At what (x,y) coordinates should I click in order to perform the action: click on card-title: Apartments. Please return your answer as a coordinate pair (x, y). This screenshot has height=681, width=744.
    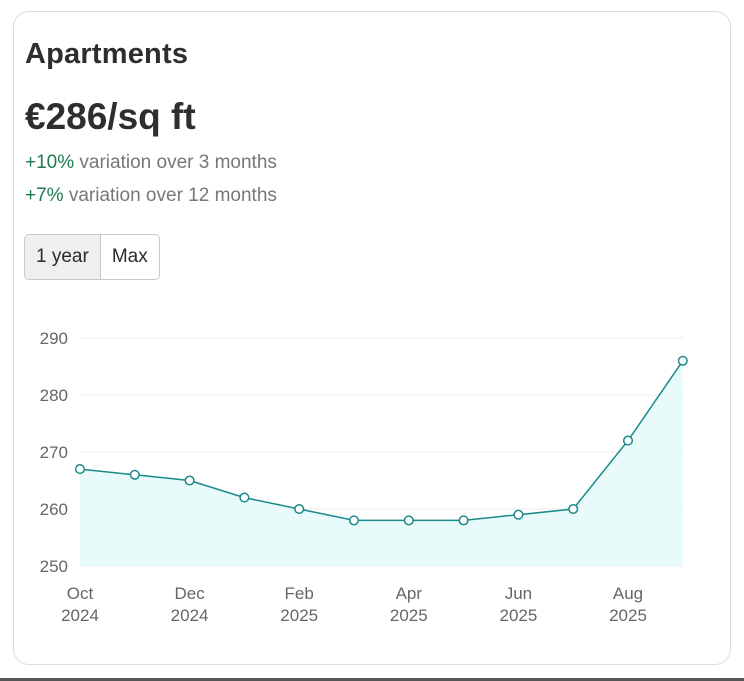
    Looking at the image, I should click on (107, 54).